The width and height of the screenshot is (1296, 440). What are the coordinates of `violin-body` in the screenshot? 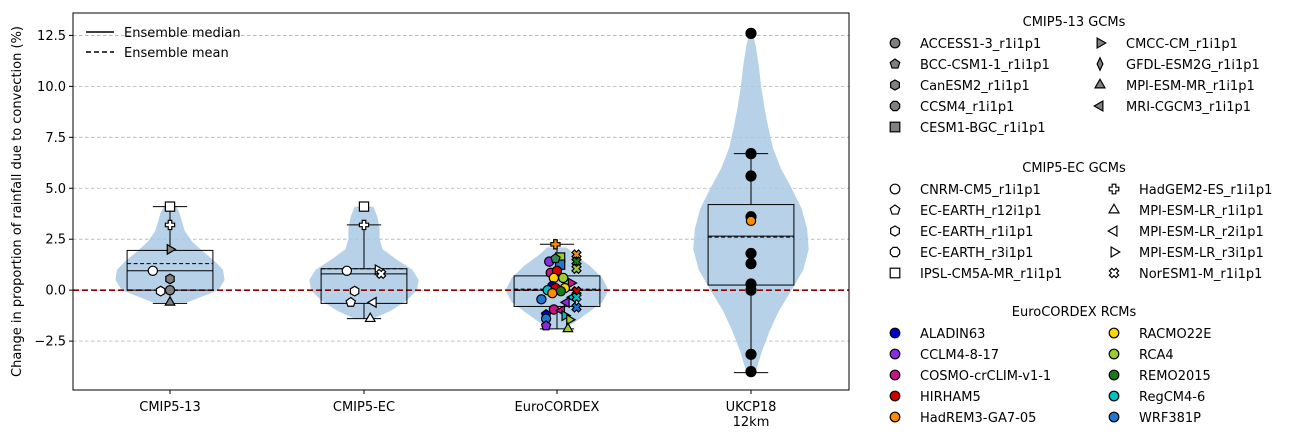 It's located at (170, 254).